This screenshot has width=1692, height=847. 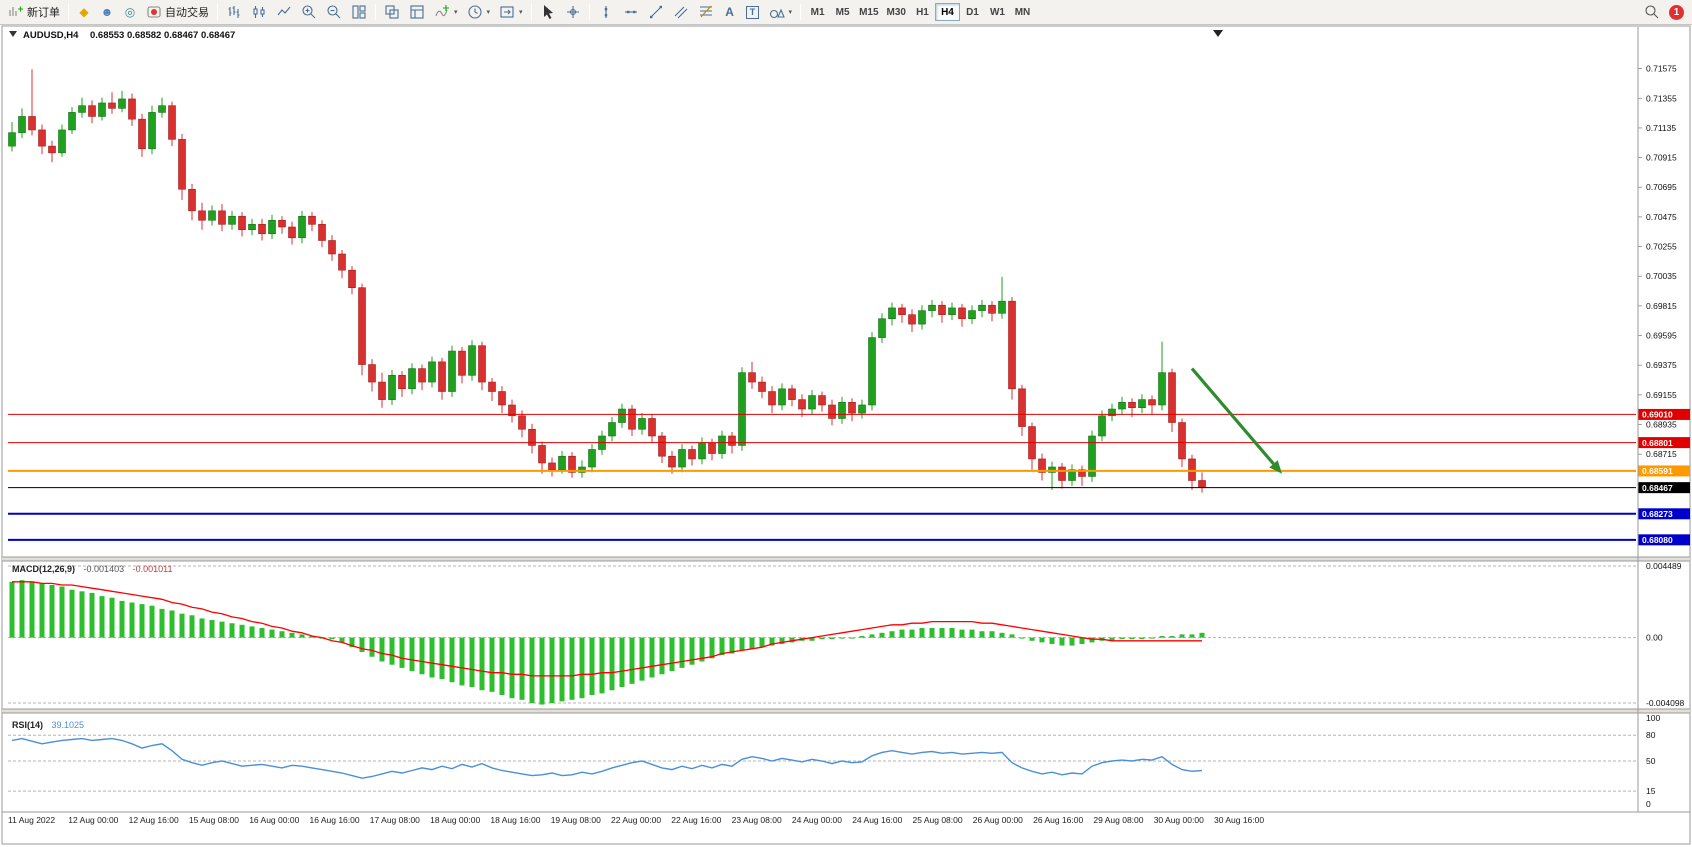 I want to click on history-center-icon: ◆, so click(x=84, y=12).